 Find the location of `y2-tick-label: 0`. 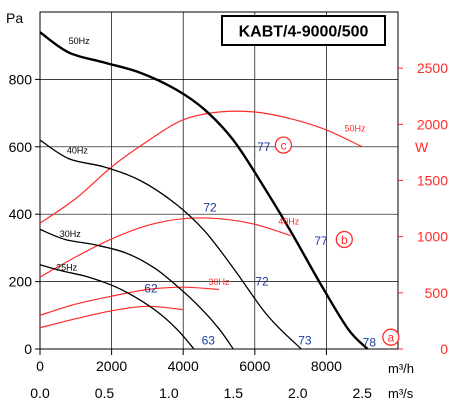

y2-tick-label: 0 is located at coordinates (444, 349).